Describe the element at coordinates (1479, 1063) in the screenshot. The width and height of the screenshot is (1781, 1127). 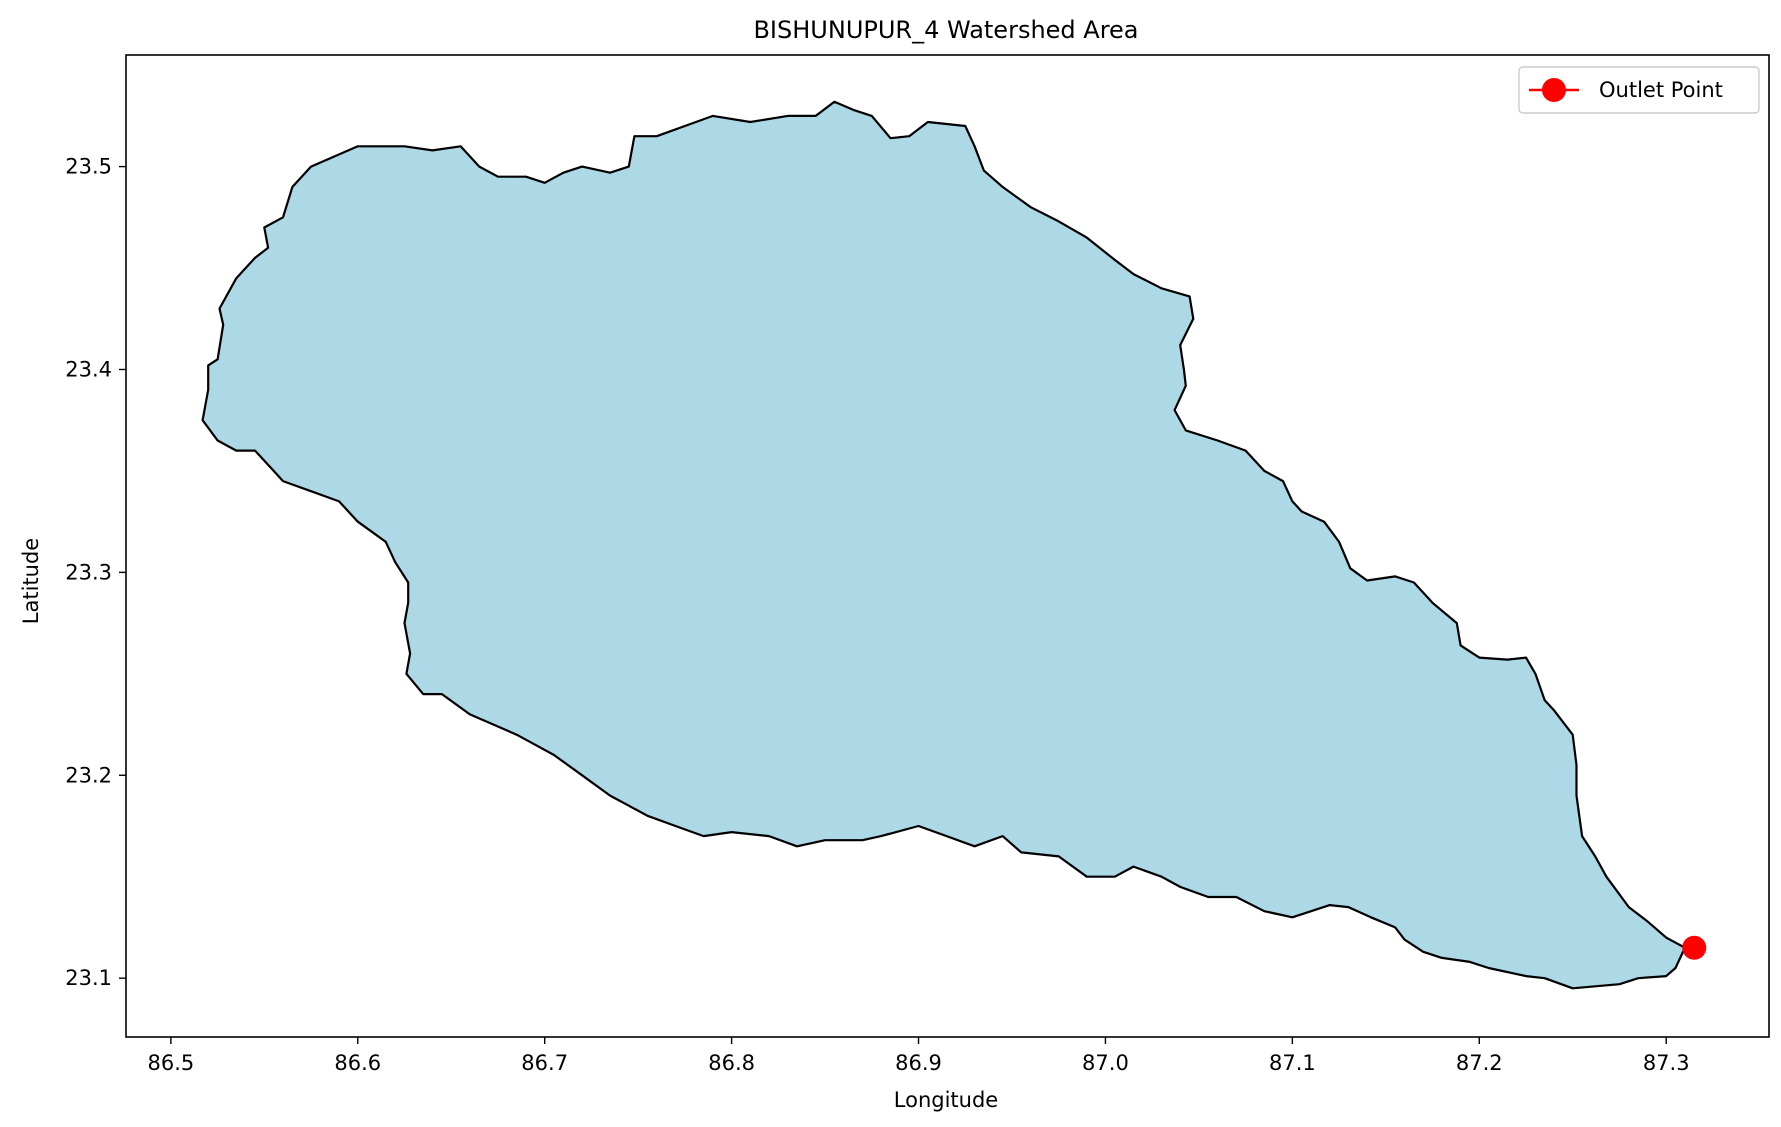
I see `x-tick-label: 87.2` at that location.